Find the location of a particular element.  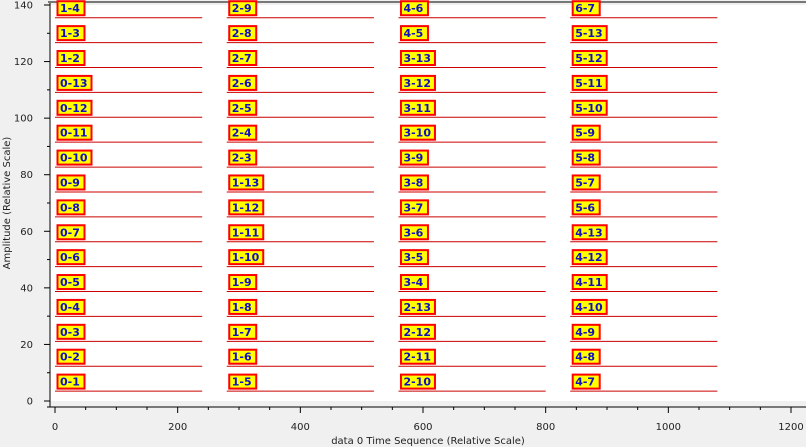

trace-label: 1-5 is located at coordinates (242, 382).